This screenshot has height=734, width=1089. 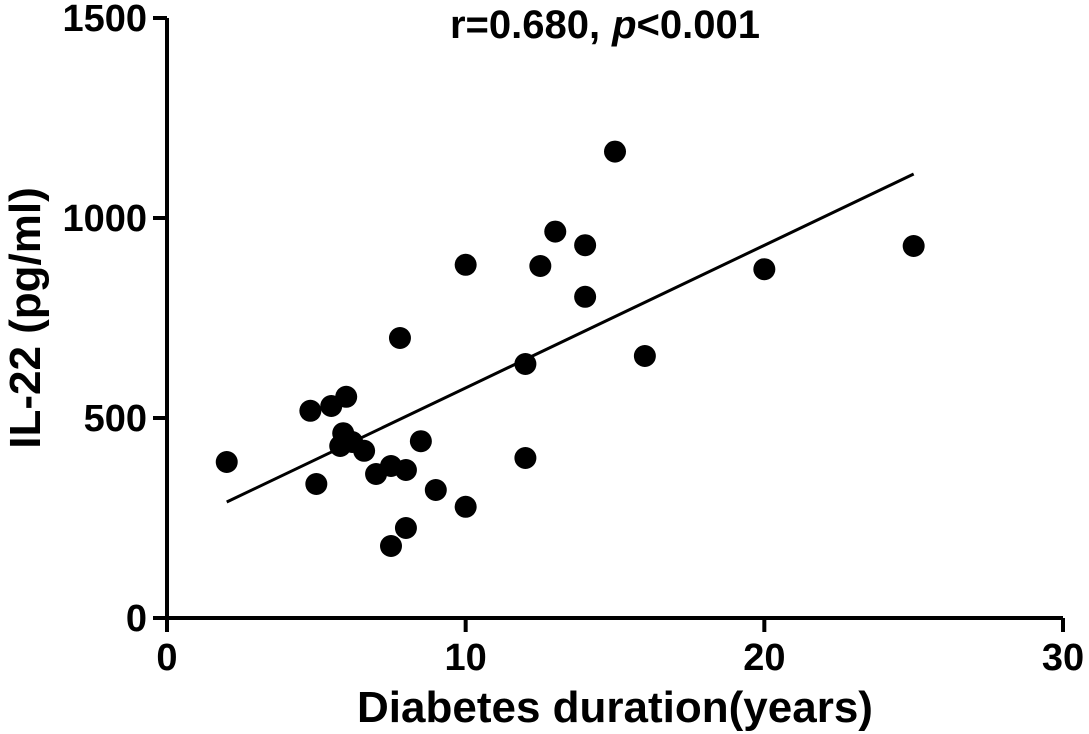 What do you see at coordinates (166, 658) in the screenshot?
I see `x-tick-label: 0` at bounding box center [166, 658].